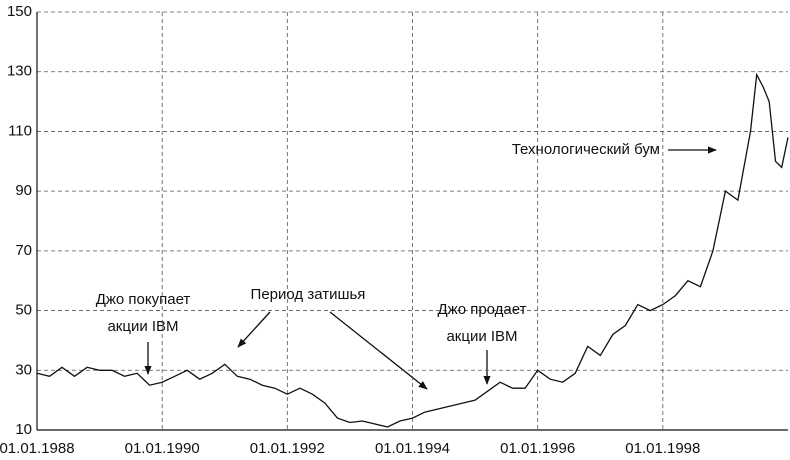 The width and height of the screenshot is (790, 460). What do you see at coordinates (586, 149) in the screenshot?
I see `annotation: Технологический бум` at bounding box center [586, 149].